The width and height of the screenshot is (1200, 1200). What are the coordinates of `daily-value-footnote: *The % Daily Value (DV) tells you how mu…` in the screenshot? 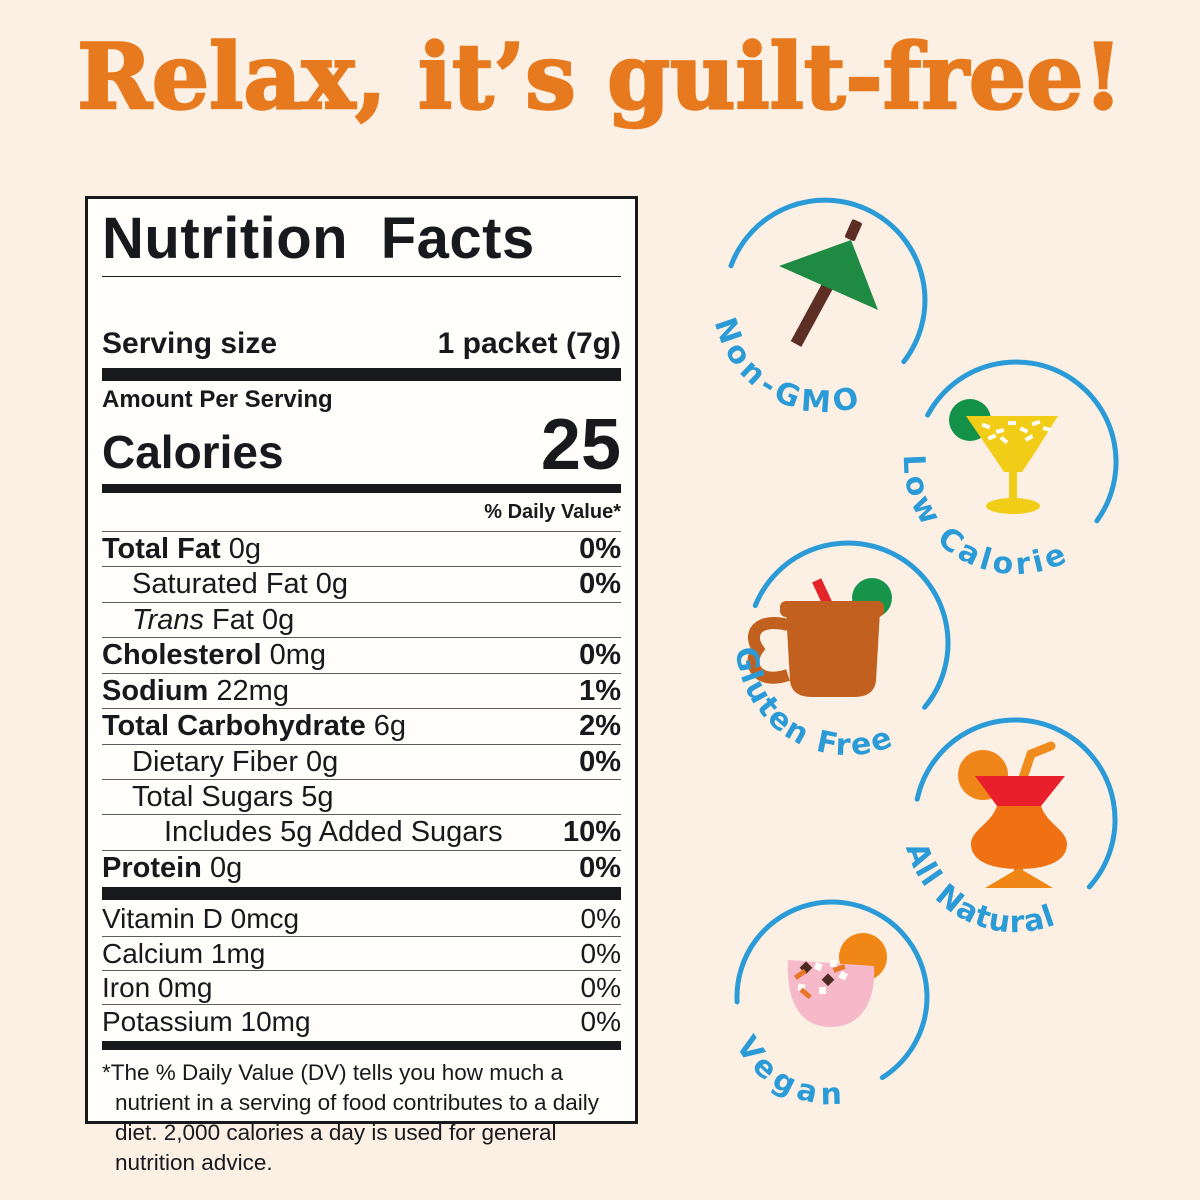 It's located at (351, 1117).